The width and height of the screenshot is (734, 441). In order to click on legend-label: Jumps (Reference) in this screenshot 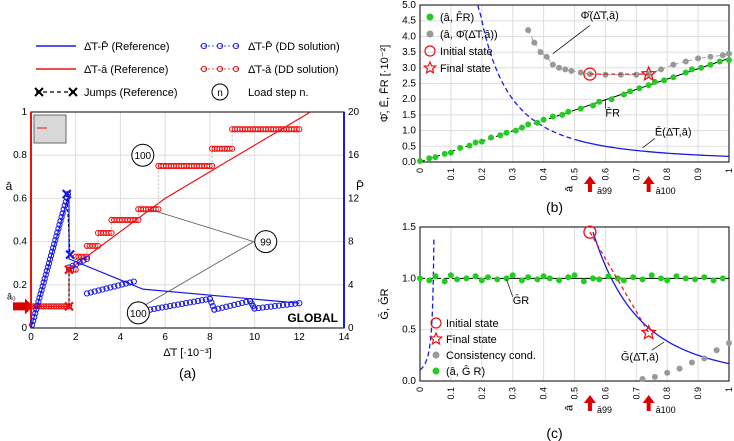, I will do `click(131, 93)`.